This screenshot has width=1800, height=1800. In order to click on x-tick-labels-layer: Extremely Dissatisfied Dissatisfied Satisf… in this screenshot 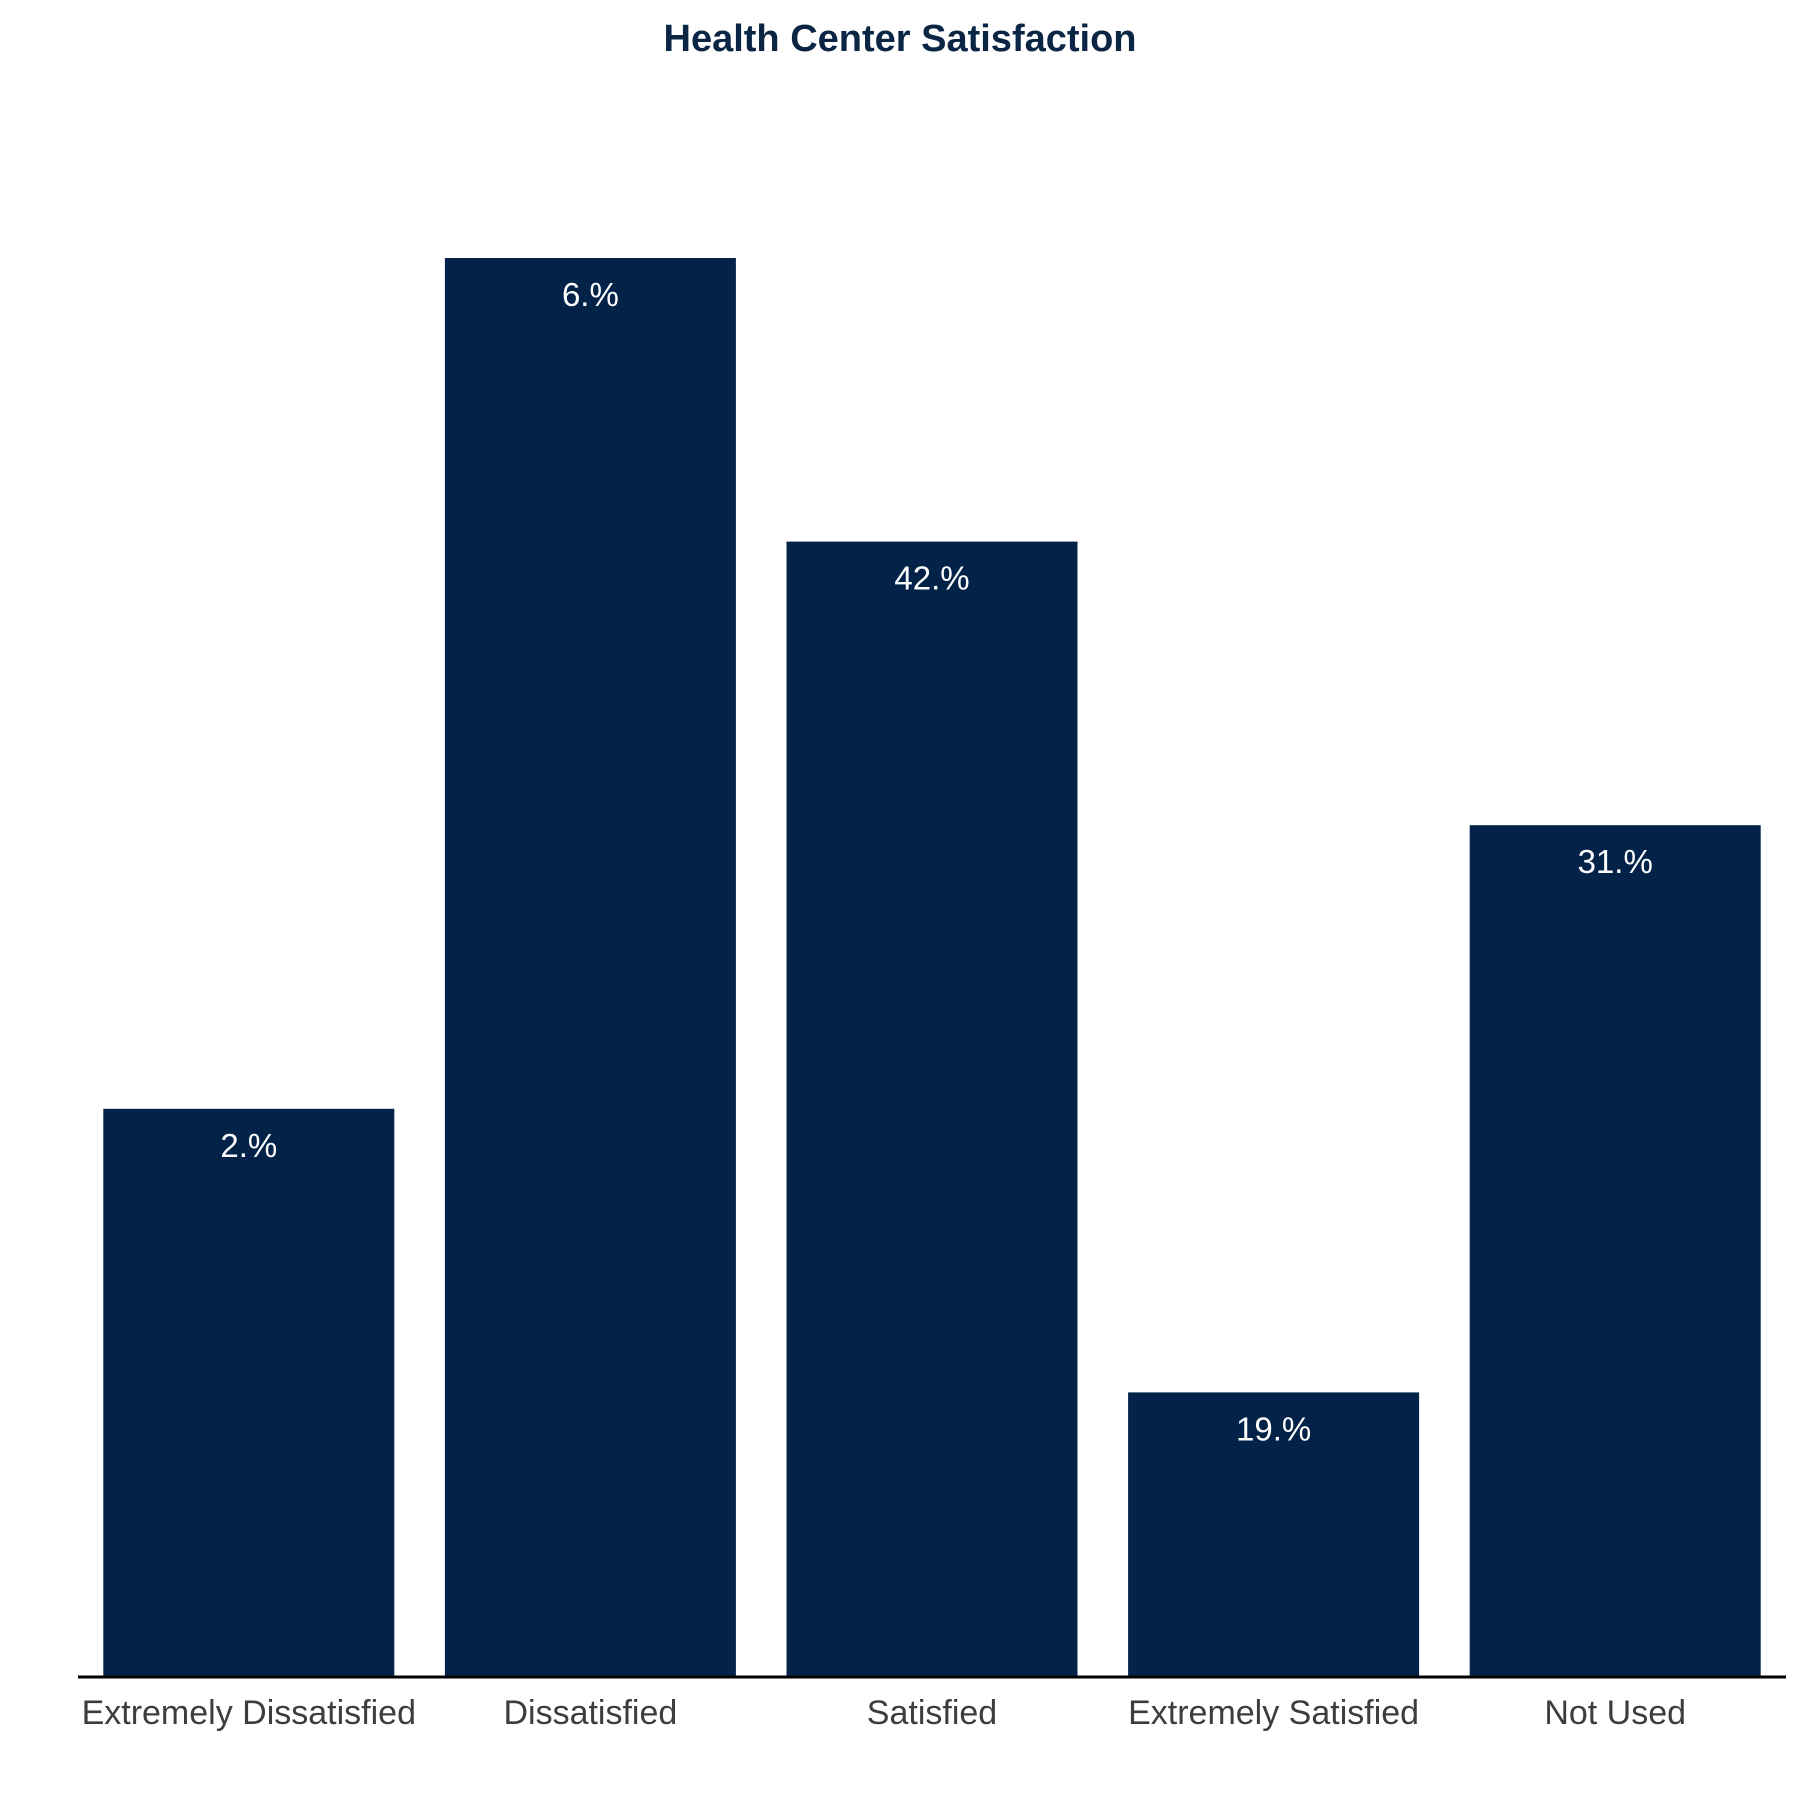, I will do `click(884, 1713)`.